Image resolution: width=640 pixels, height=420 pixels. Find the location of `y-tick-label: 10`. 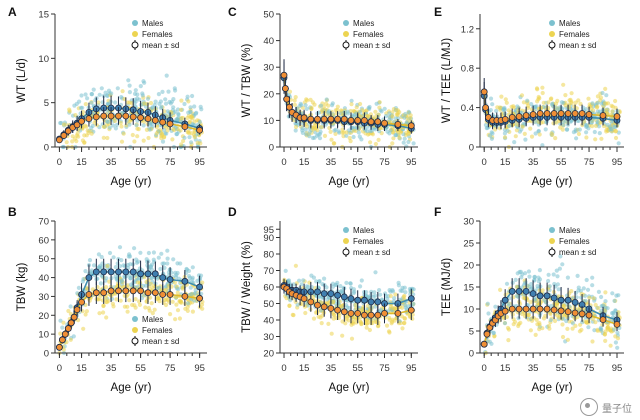

y-tick-label: 10 is located at coordinates (43, 335).